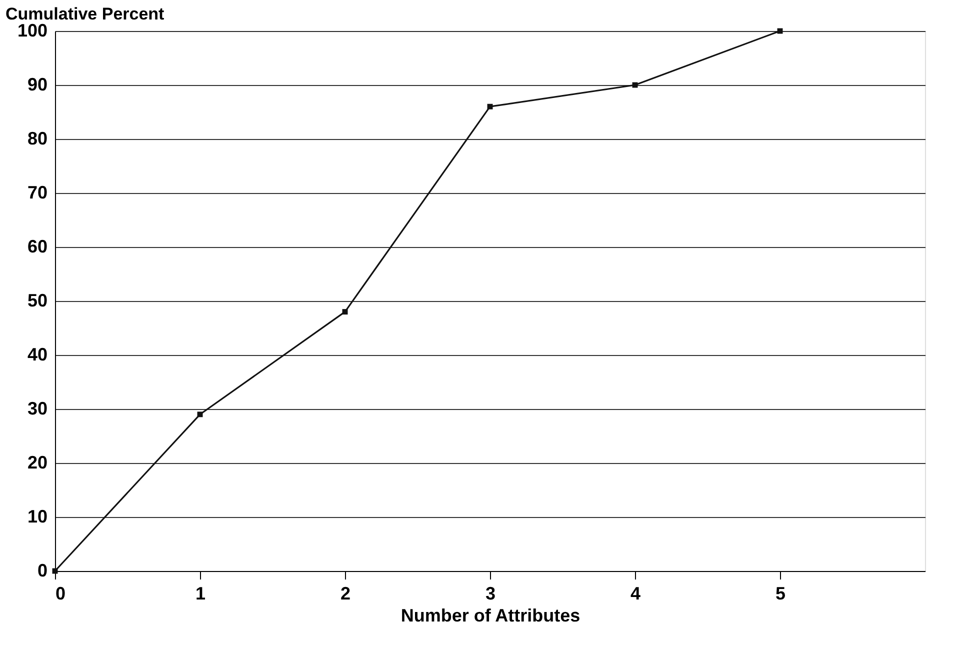  What do you see at coordinates (37, 408) in the screenshot?
I see `y-tick-label: 30` at bounding box center [37, 408].